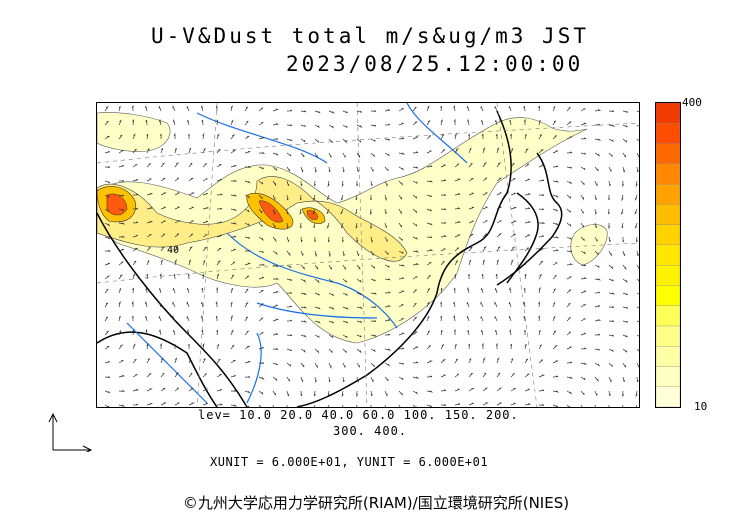  What do you see at coordinates (668, 295) in the screenshot?
I see `colorbar-step` at bounding box center [668, 295].